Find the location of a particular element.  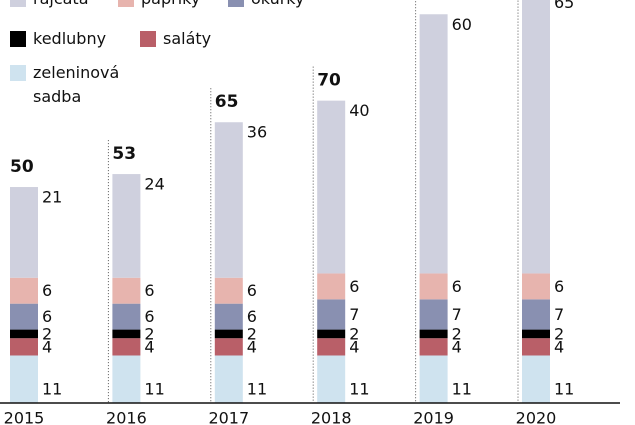

legend-item: zeleninová sadba is located at coordinates (72, 85).